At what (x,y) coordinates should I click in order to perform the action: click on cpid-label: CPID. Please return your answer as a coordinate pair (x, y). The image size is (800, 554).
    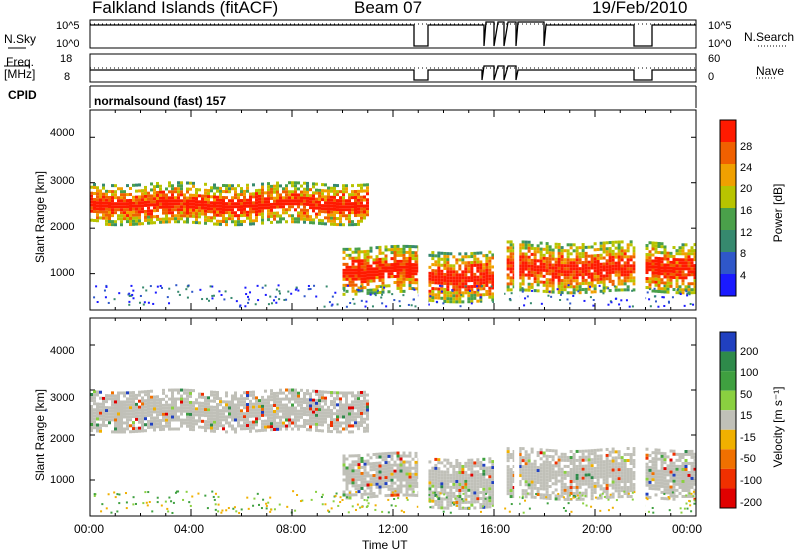
    Looking at the image, I should click on (22, 95).